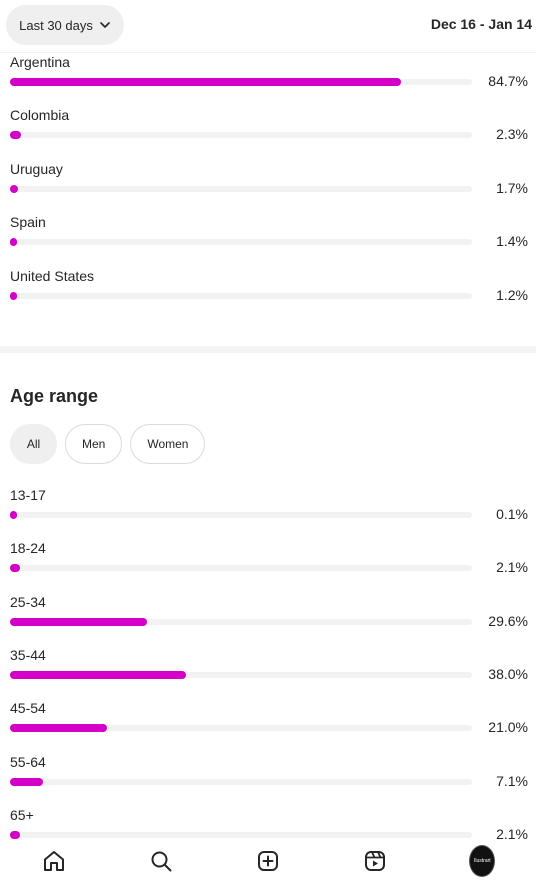 Image resolution: width=536 pixels, height=882 pixels. Describe the element at coordinates (512, 294) in the screenshot. I see `country-percentage: 1.2%` at that location.